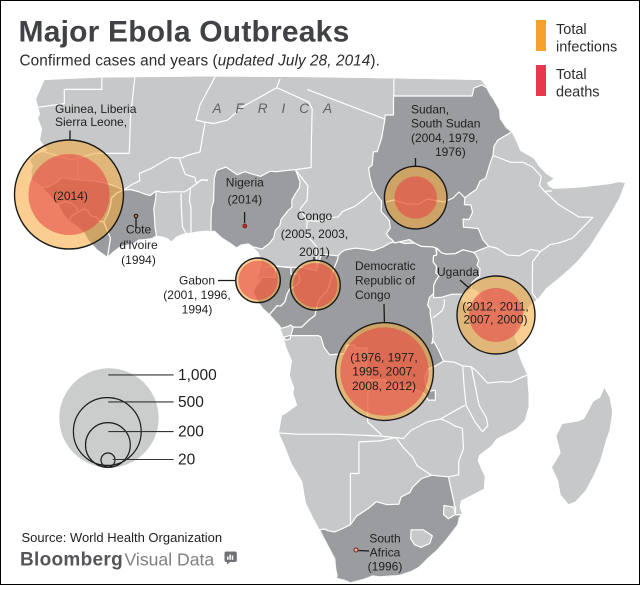  What do you see at coordinates (495, 307) in the screenshot?
I see `svg-text: (2012, 2011,` at bounding box center [495, 307].